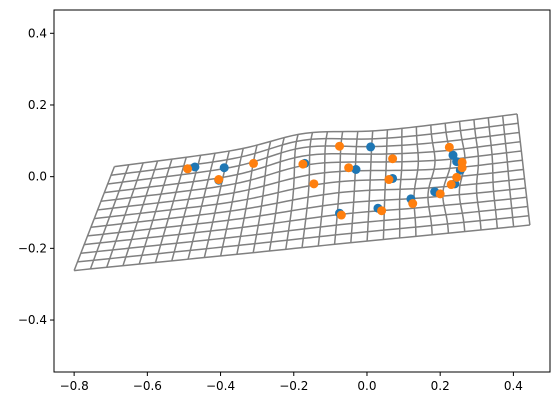 This screenshot has height=413, width=559. What do you see at coordinates (32, 248) in the screenshot?
I see `y-tick-label: −0.2` at bounding box center [32, 248].